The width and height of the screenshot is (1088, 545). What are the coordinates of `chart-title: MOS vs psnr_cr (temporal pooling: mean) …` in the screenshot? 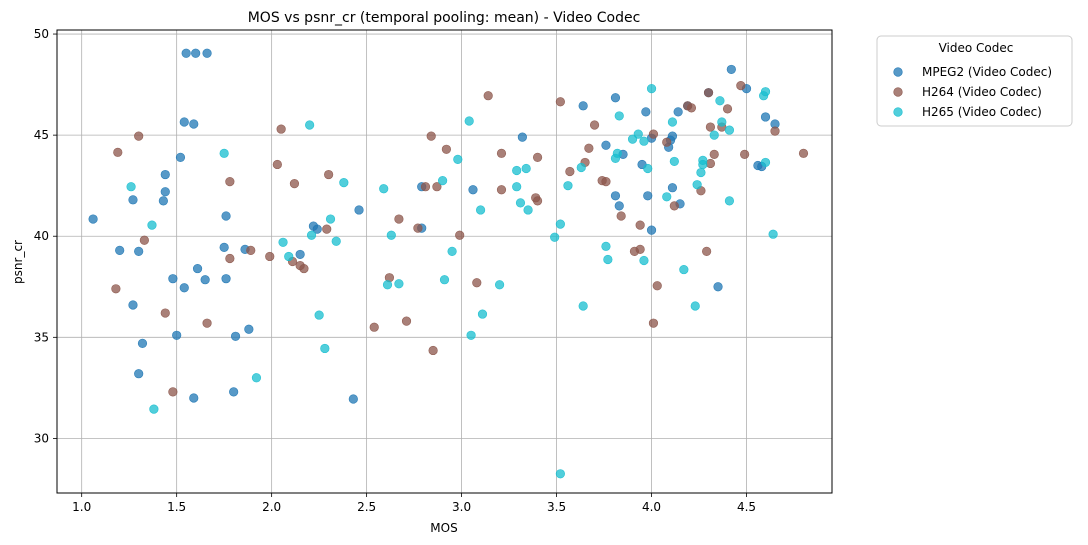 It's located at (444, 18).